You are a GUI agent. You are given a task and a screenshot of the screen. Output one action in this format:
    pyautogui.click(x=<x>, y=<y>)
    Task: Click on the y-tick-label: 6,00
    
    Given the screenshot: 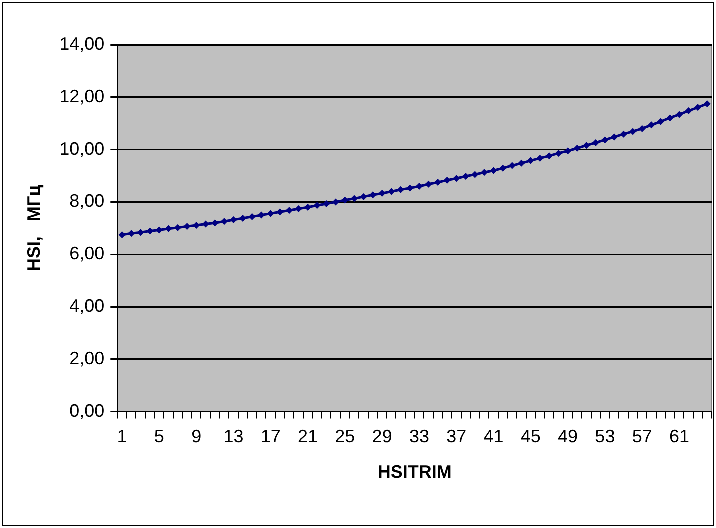 What is the action you would take?
    pyautogui.click(x=87, y=254)
    